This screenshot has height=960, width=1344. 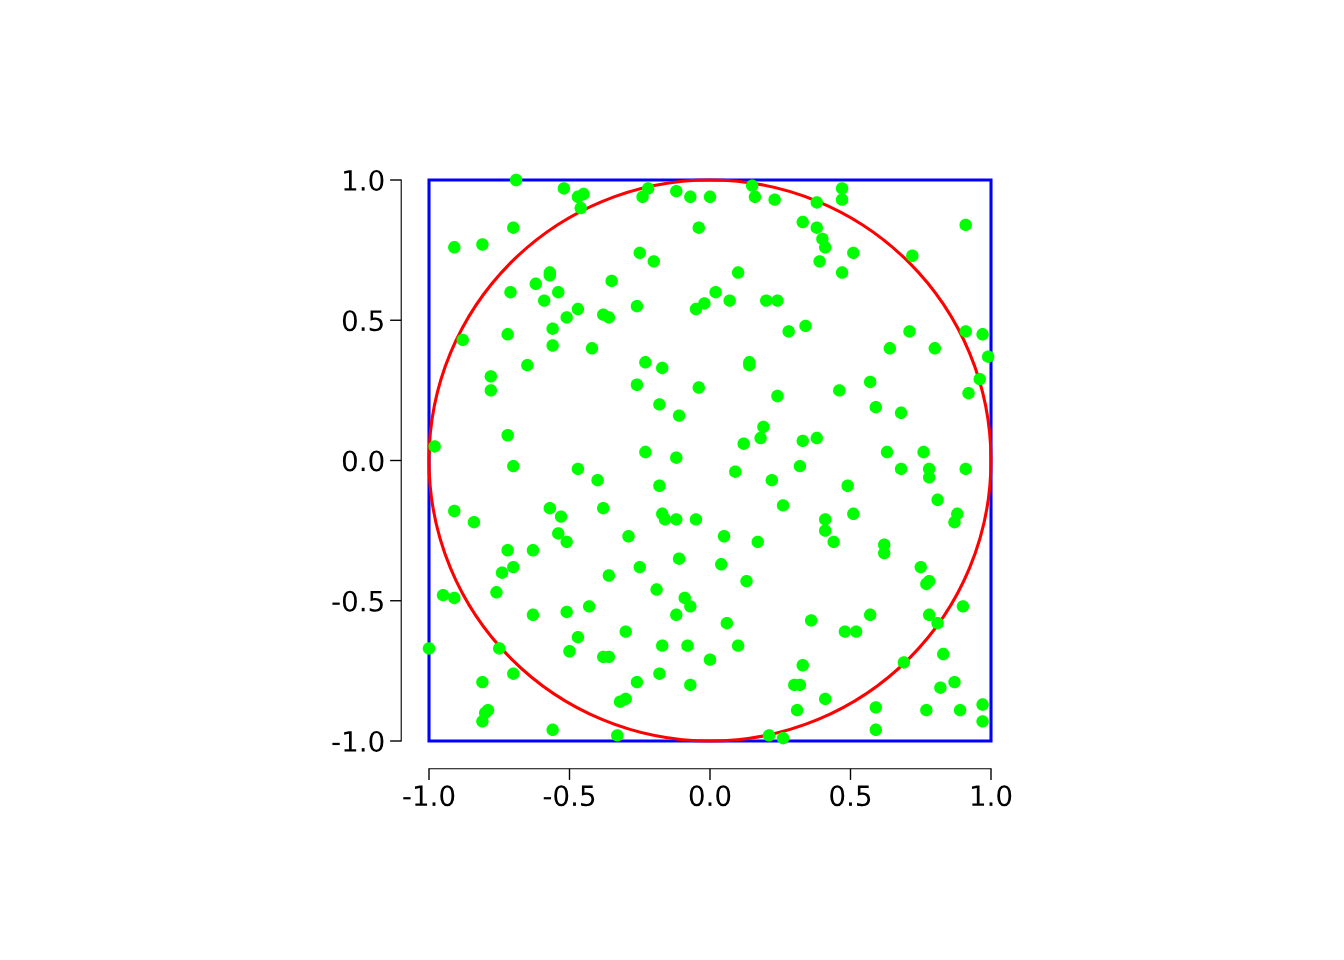 What do you see at coordinates (363, 461) in the screenshot?
I see `y-tick-label: 0.0` at bounding box center [363, 461].